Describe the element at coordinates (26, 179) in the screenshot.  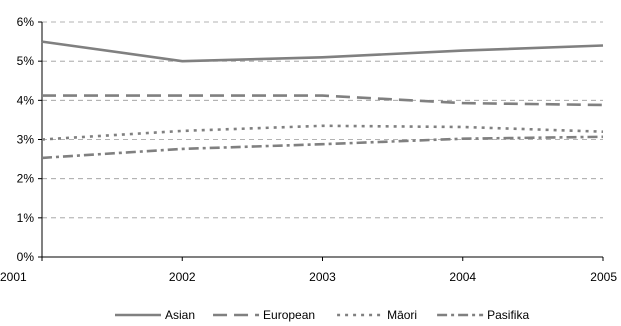
I see `y-tick-label: 2%` at that location.